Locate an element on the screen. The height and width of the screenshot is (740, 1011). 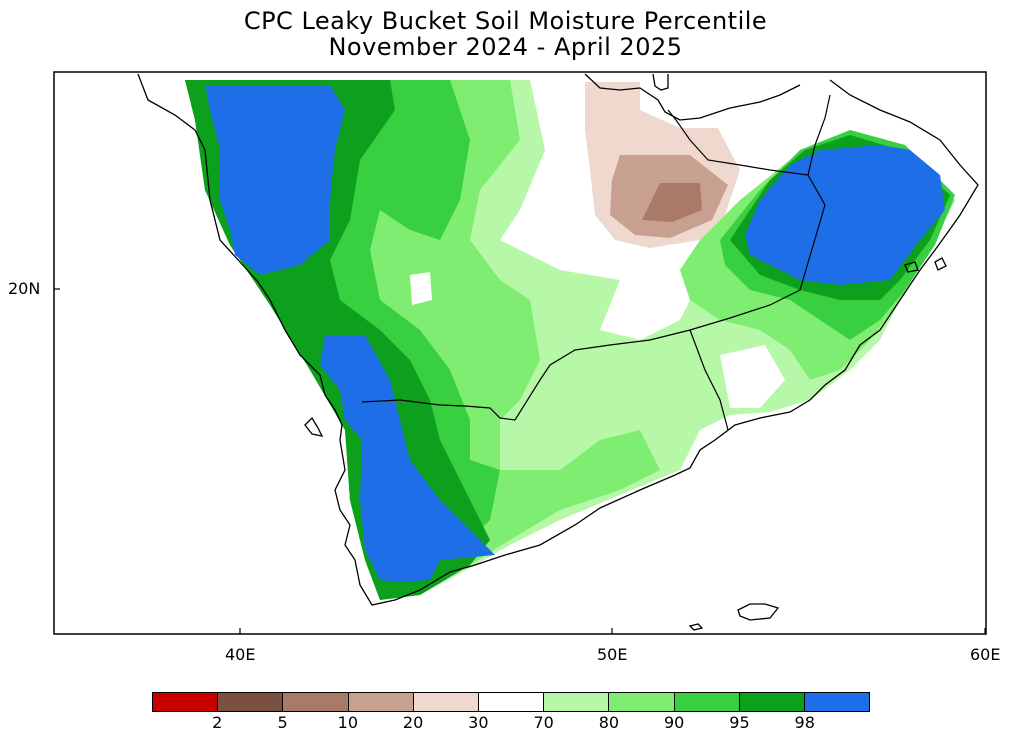
x-tick-label: 40E is located at coordinates (240, 654).